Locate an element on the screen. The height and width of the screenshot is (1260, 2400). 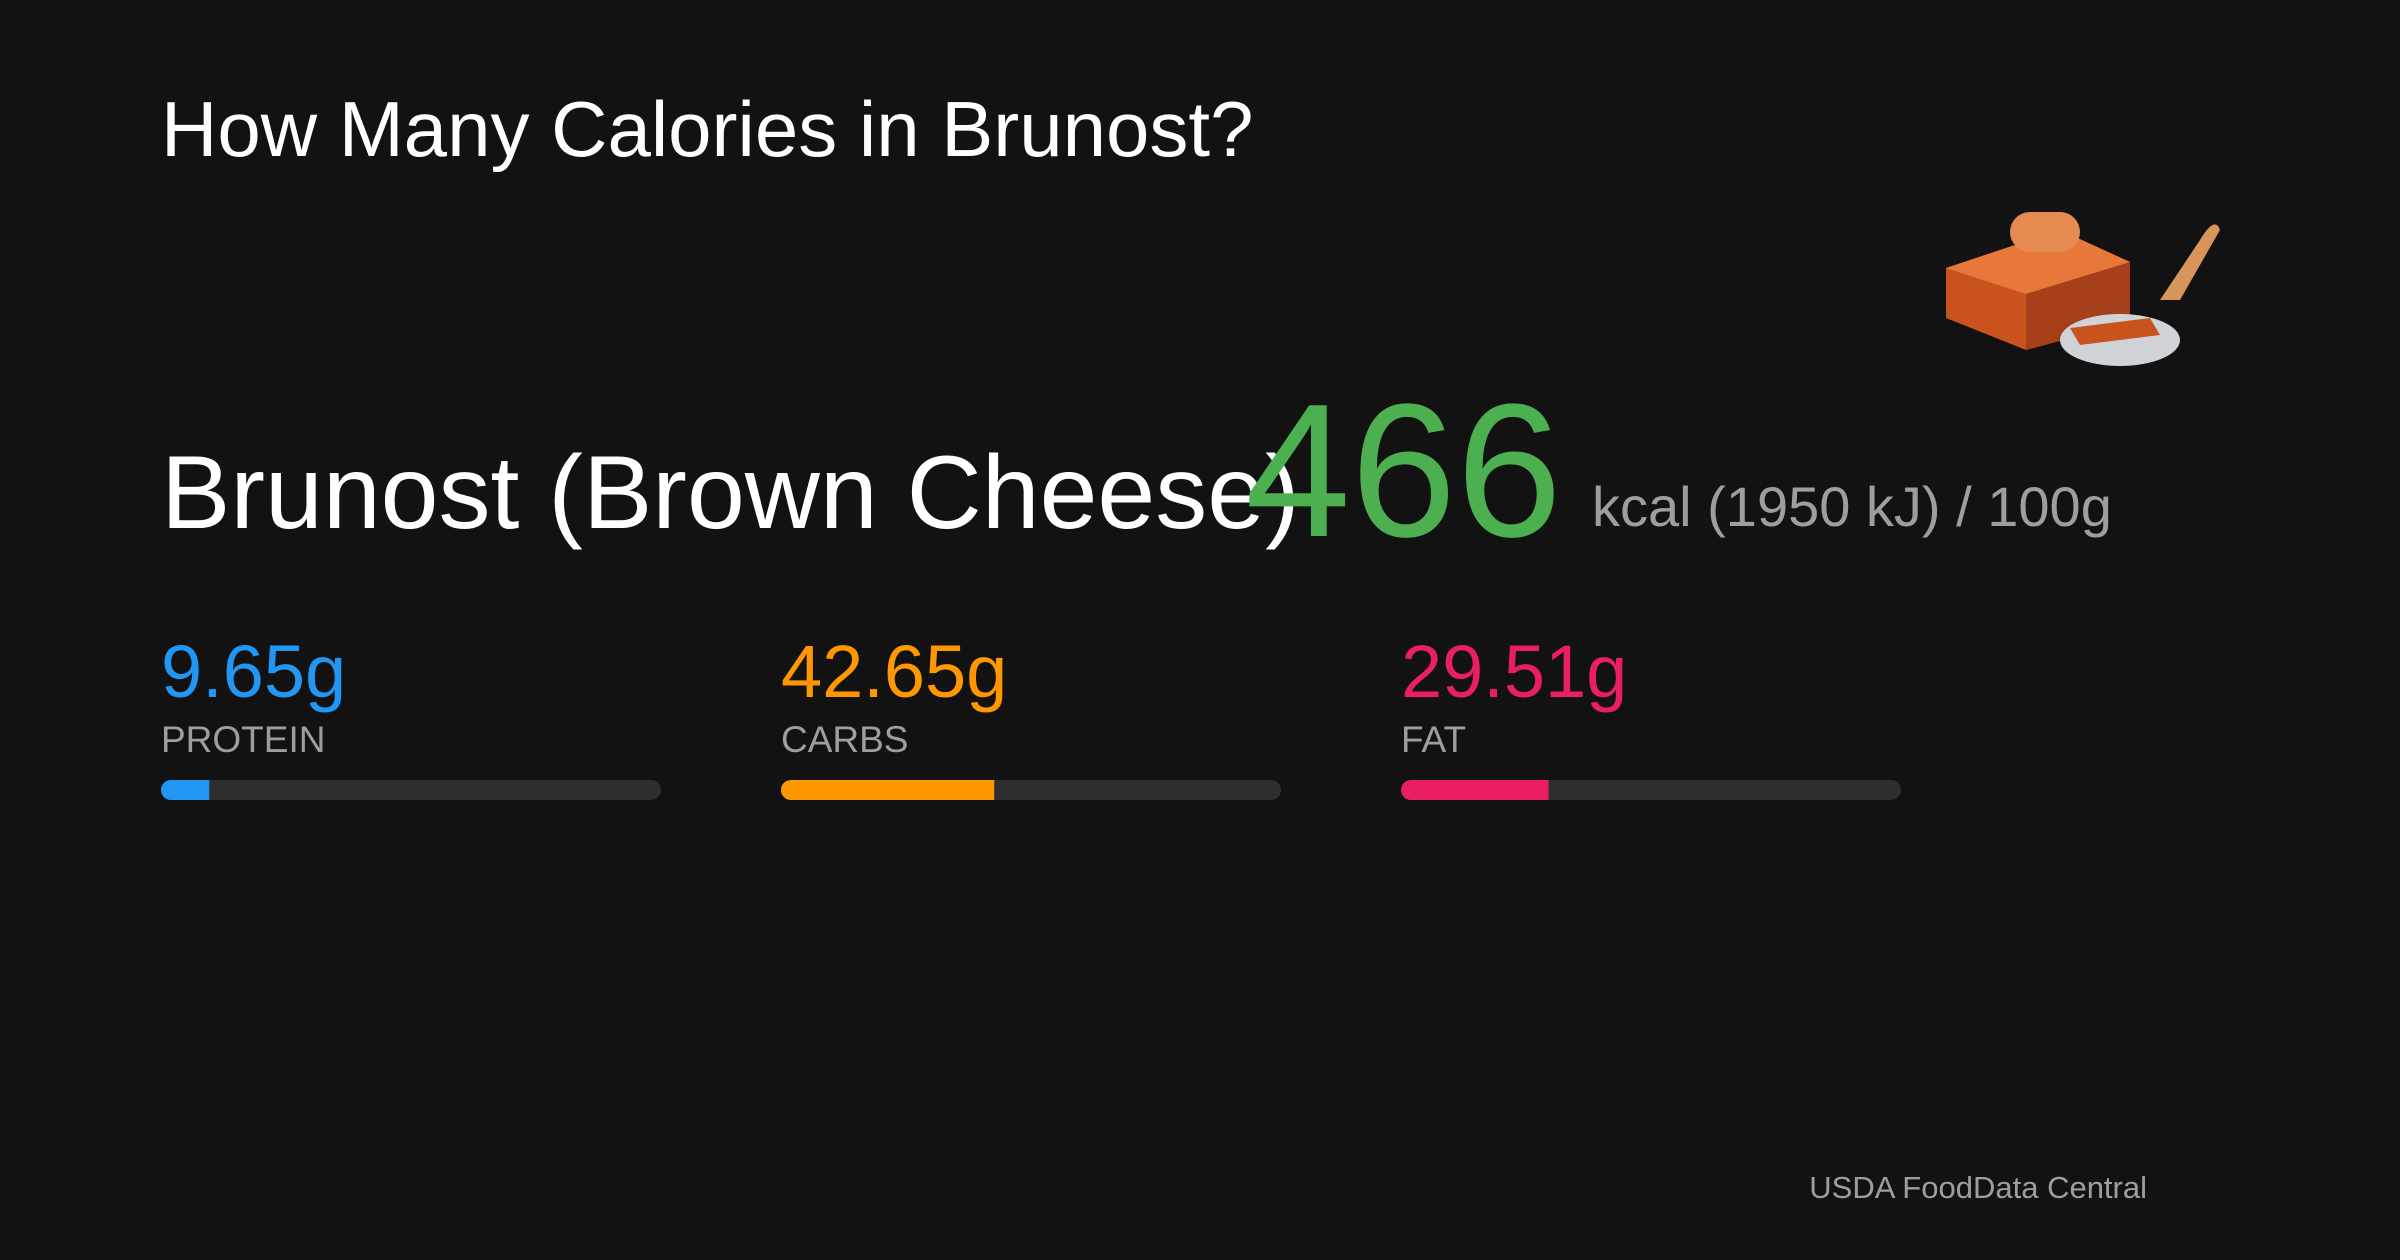
macro-name: CARBS is located at coordinates (844, 739).